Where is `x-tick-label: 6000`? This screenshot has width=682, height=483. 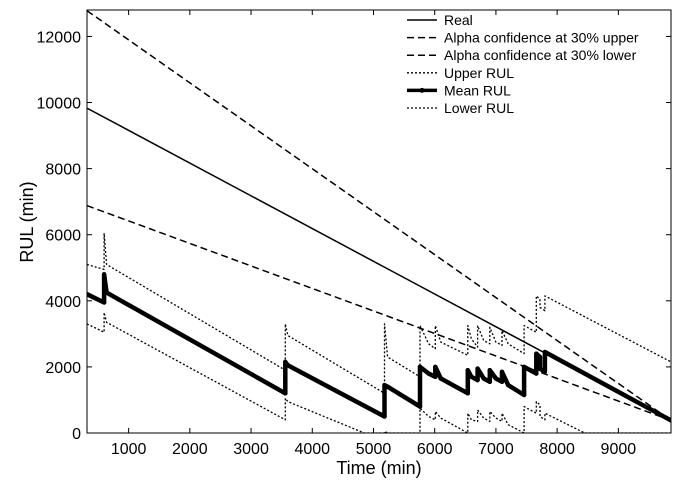 x-tick-label: 6000 is located at coordinates (435, 449).